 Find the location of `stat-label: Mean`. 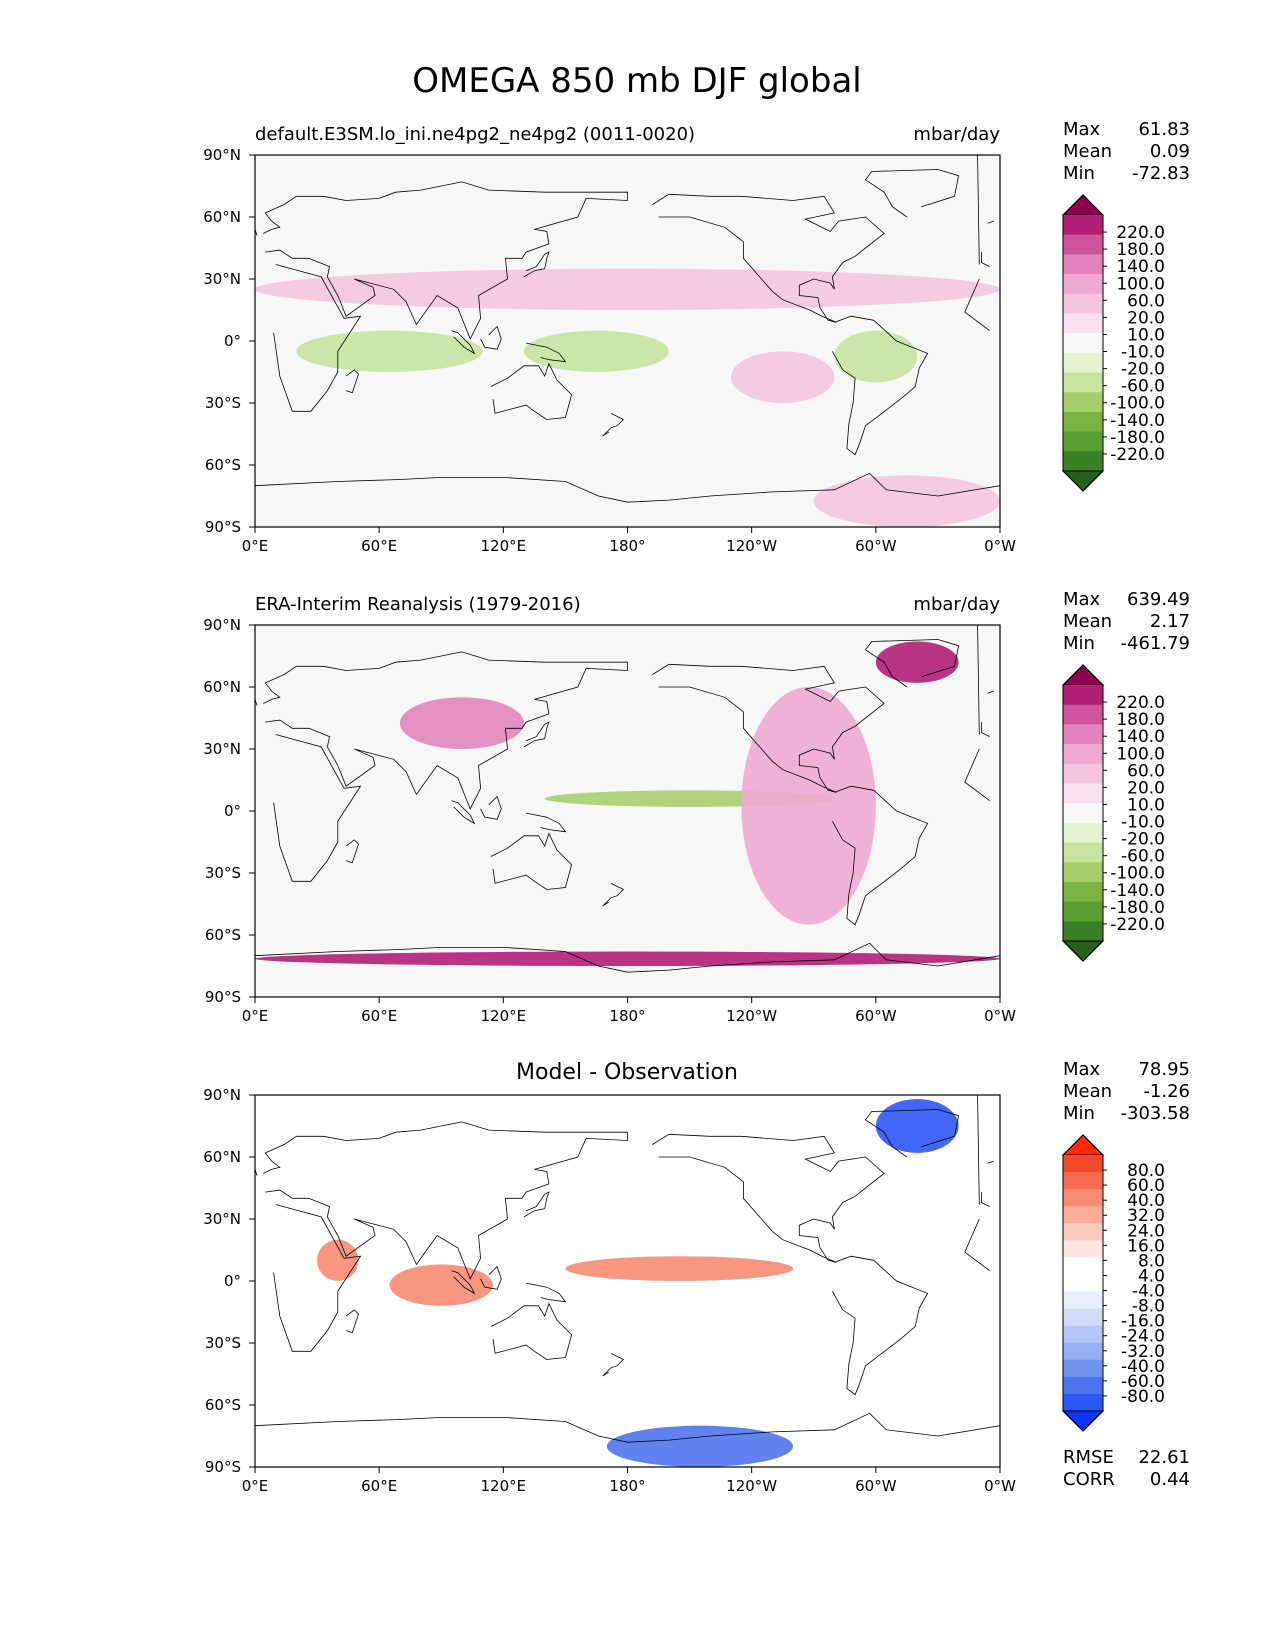

stat-label: Mean is located at coordinates (1087, 151).